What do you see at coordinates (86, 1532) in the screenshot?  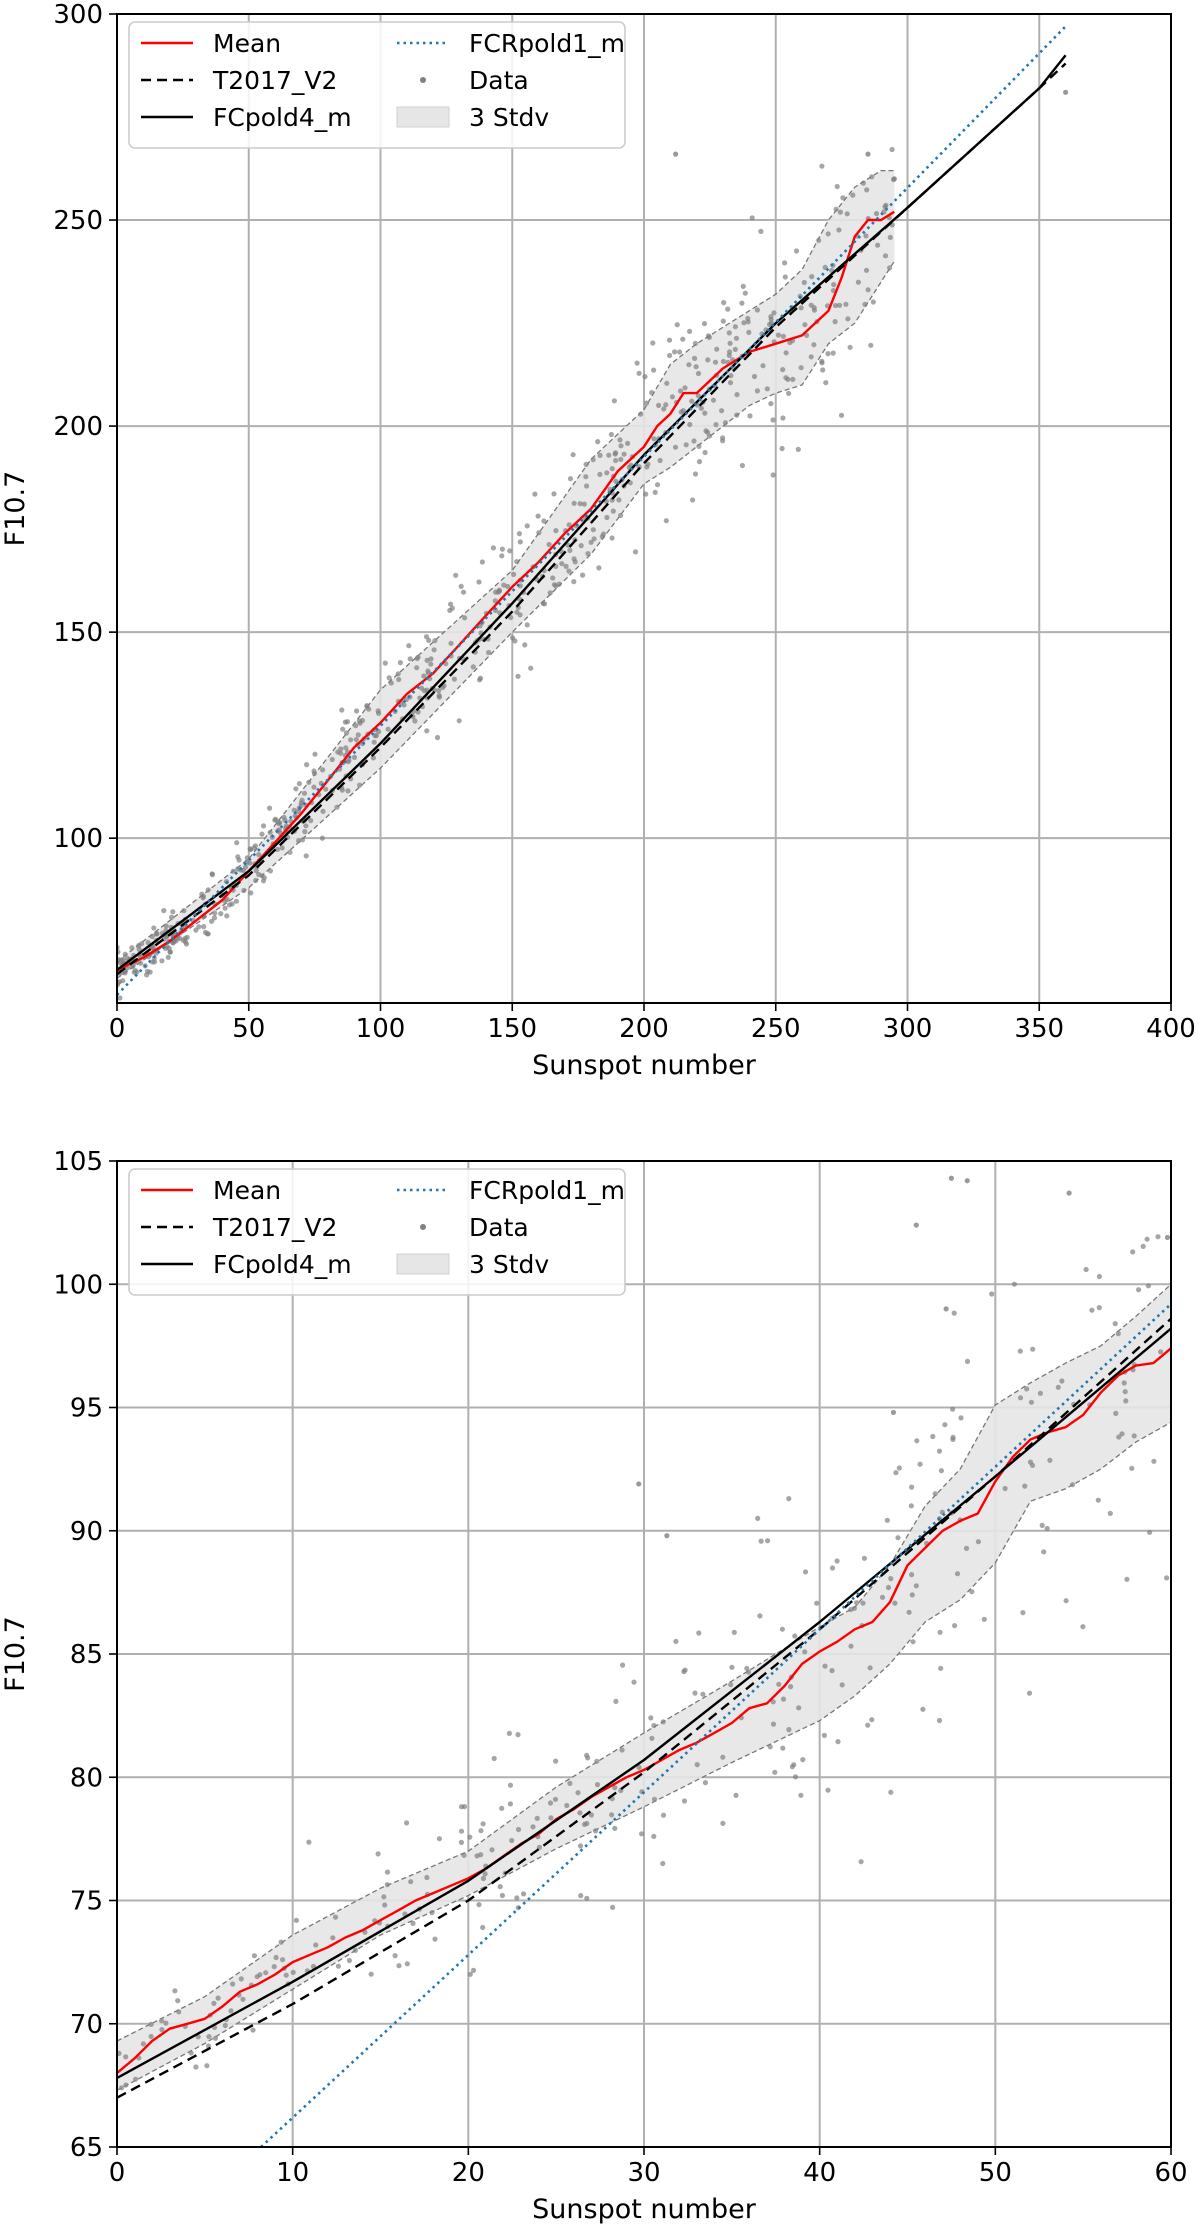 I see `y-tick-label: 90` at bounding box center [86, 1532].